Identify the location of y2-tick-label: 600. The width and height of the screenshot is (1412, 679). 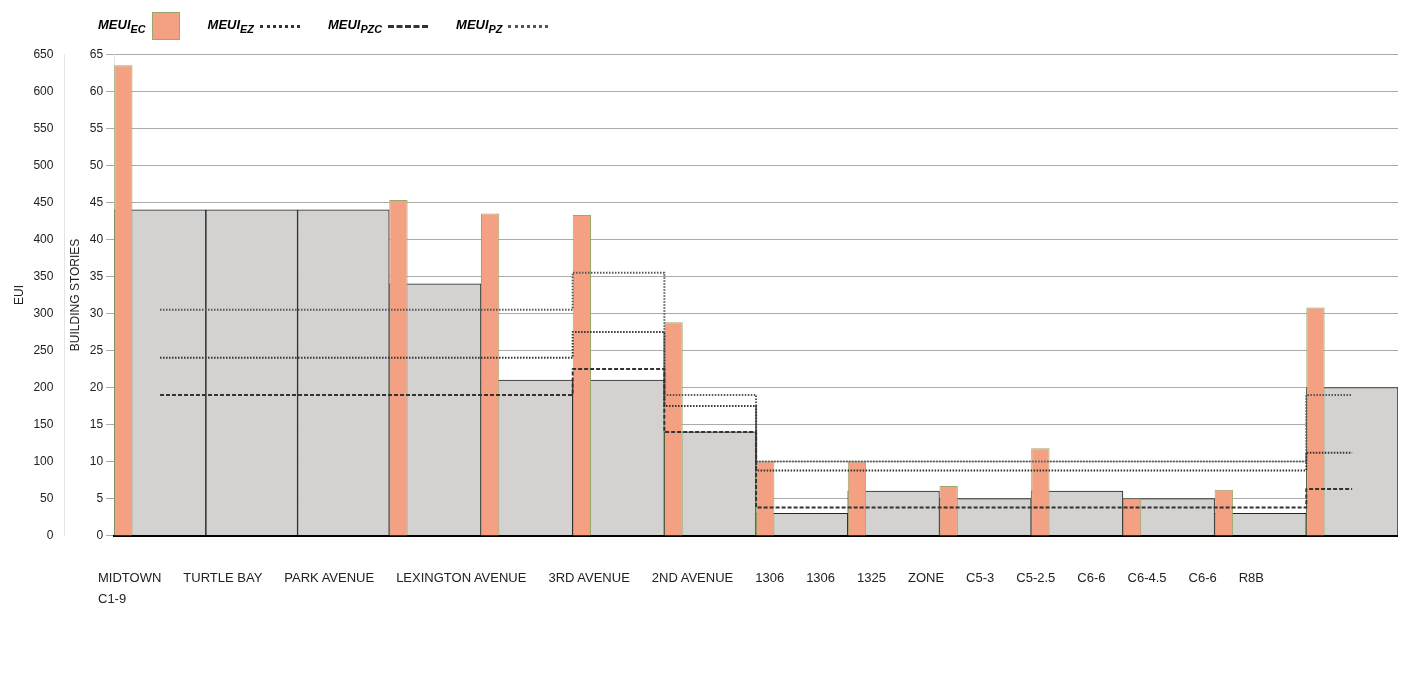
(43, 90).